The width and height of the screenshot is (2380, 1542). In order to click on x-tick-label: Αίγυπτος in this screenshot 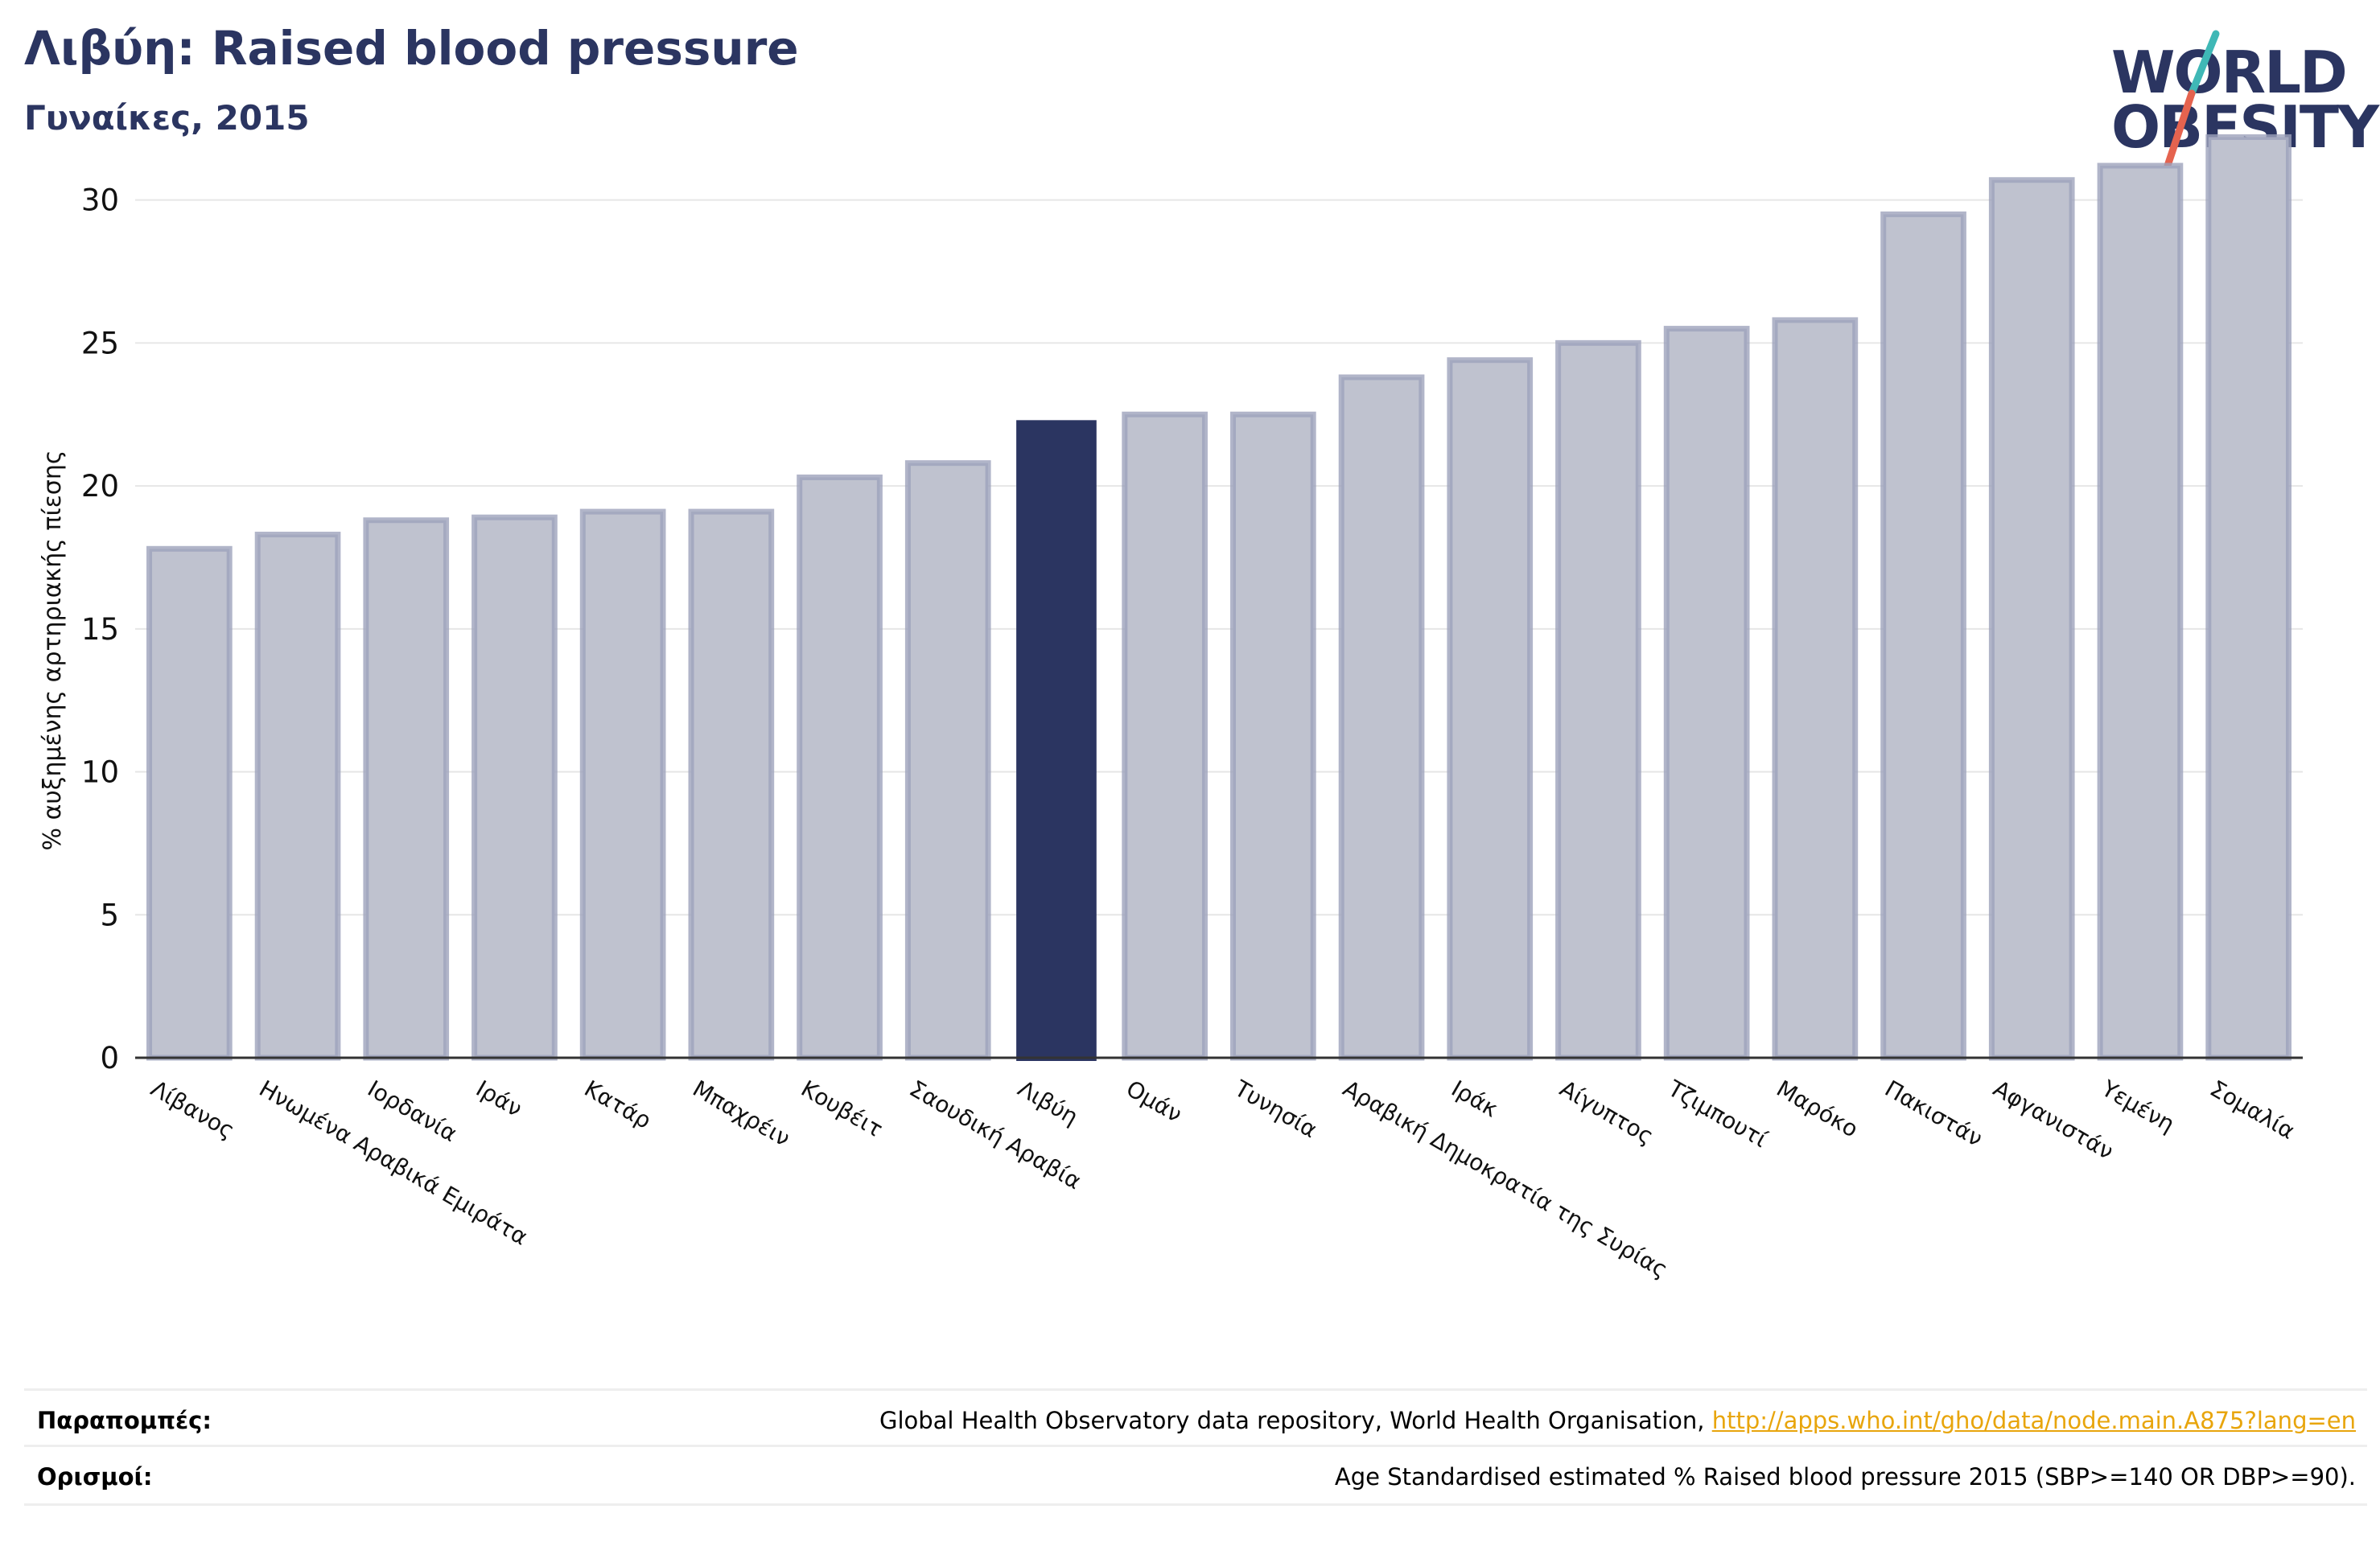, I will do `click(1606, 1112)`.